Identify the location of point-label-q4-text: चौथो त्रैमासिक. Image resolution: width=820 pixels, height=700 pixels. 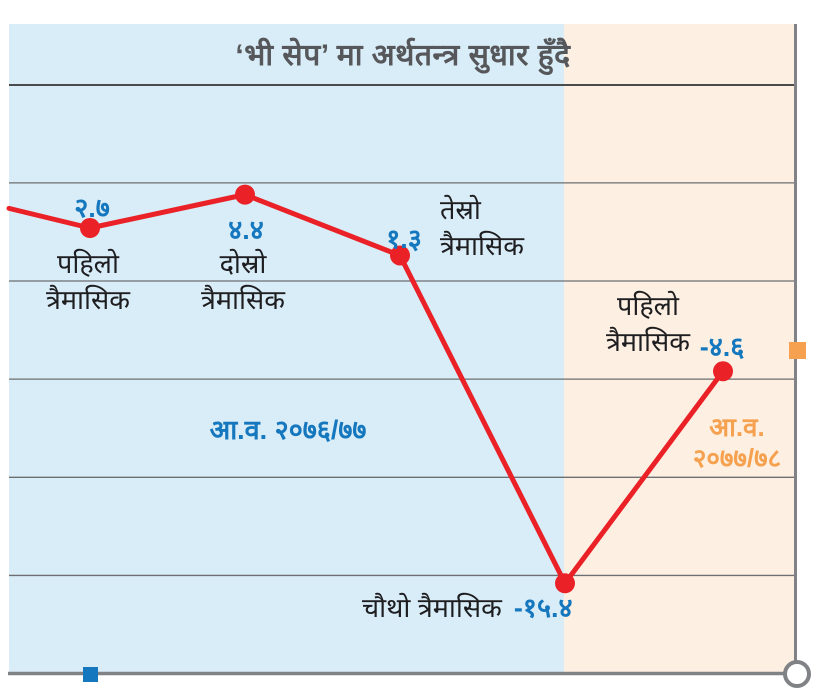
(432, 608).